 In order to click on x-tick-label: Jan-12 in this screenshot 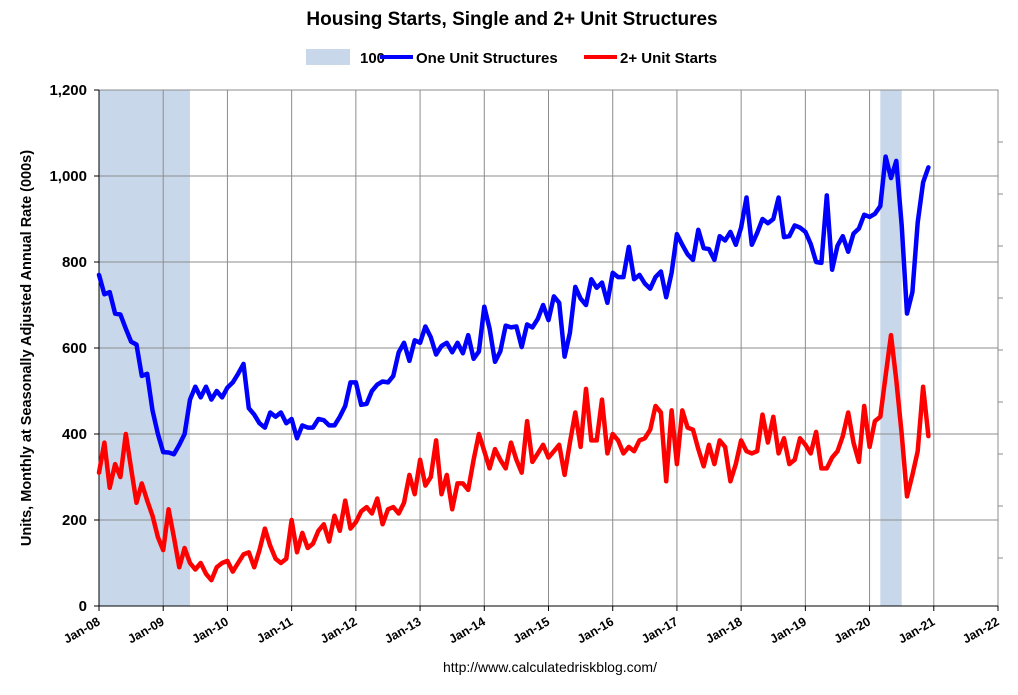, I will do `click(338, 630)`.